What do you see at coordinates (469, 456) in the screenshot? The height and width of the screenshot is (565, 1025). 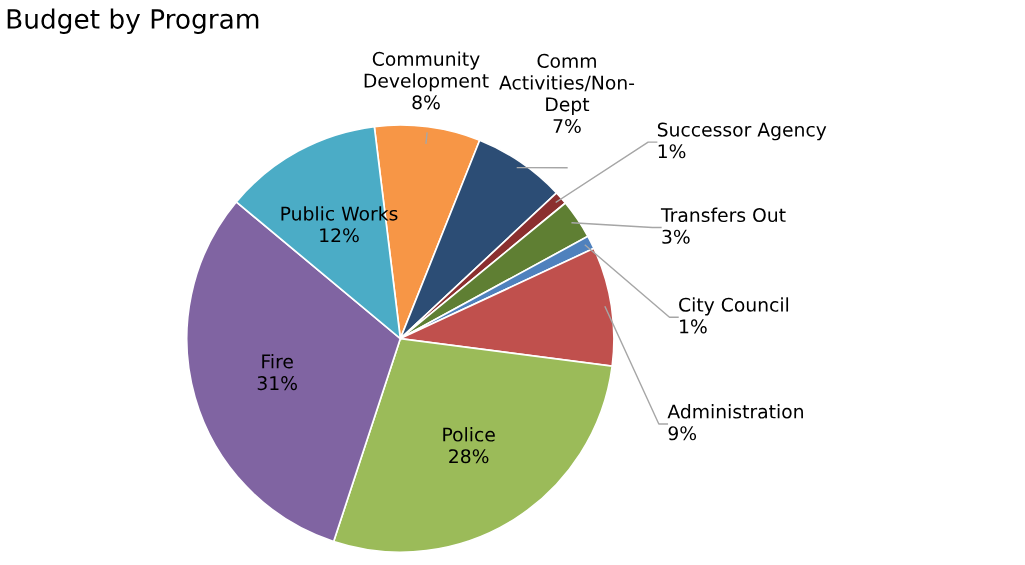 I see `data-label: 28%` at bounding box center [469, 456].